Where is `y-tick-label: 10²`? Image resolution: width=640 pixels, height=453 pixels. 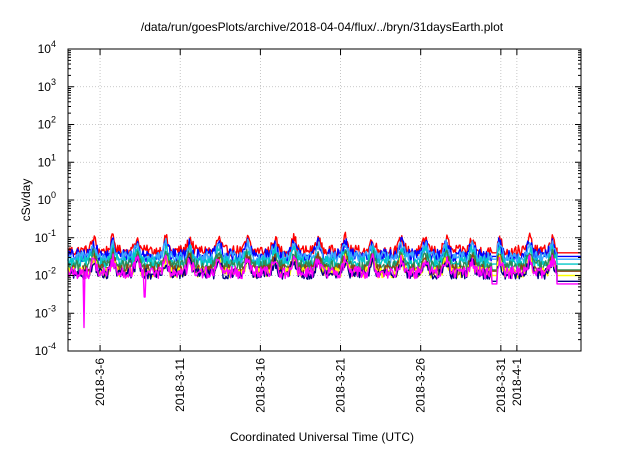
y-tick-label: 10² is located at coordinates (47, 123).